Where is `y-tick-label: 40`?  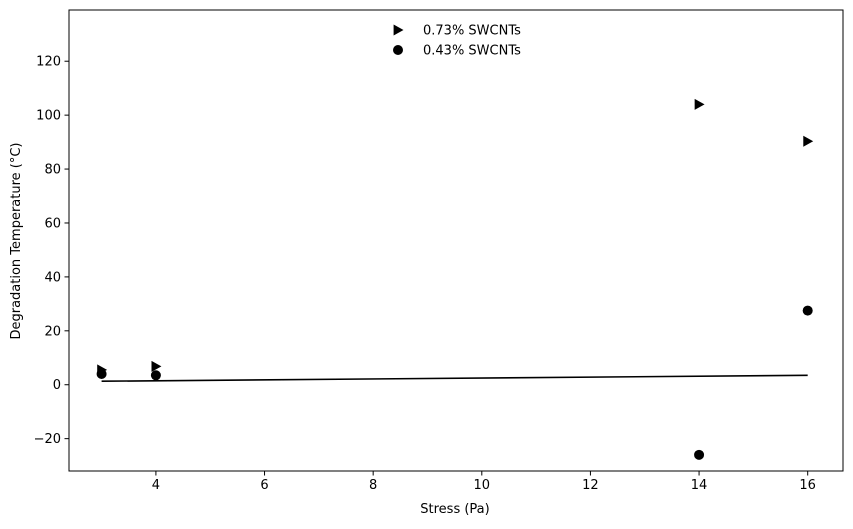
y-tick-label: 40 is located at coordinates (52, 277).